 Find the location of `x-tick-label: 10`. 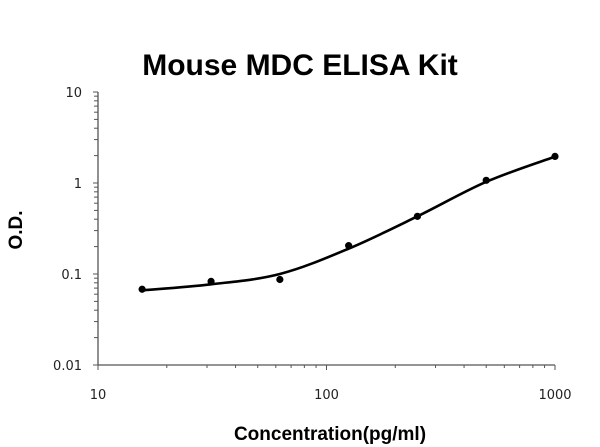

x-tick-label: 10 is located at coordinates (98, 395).